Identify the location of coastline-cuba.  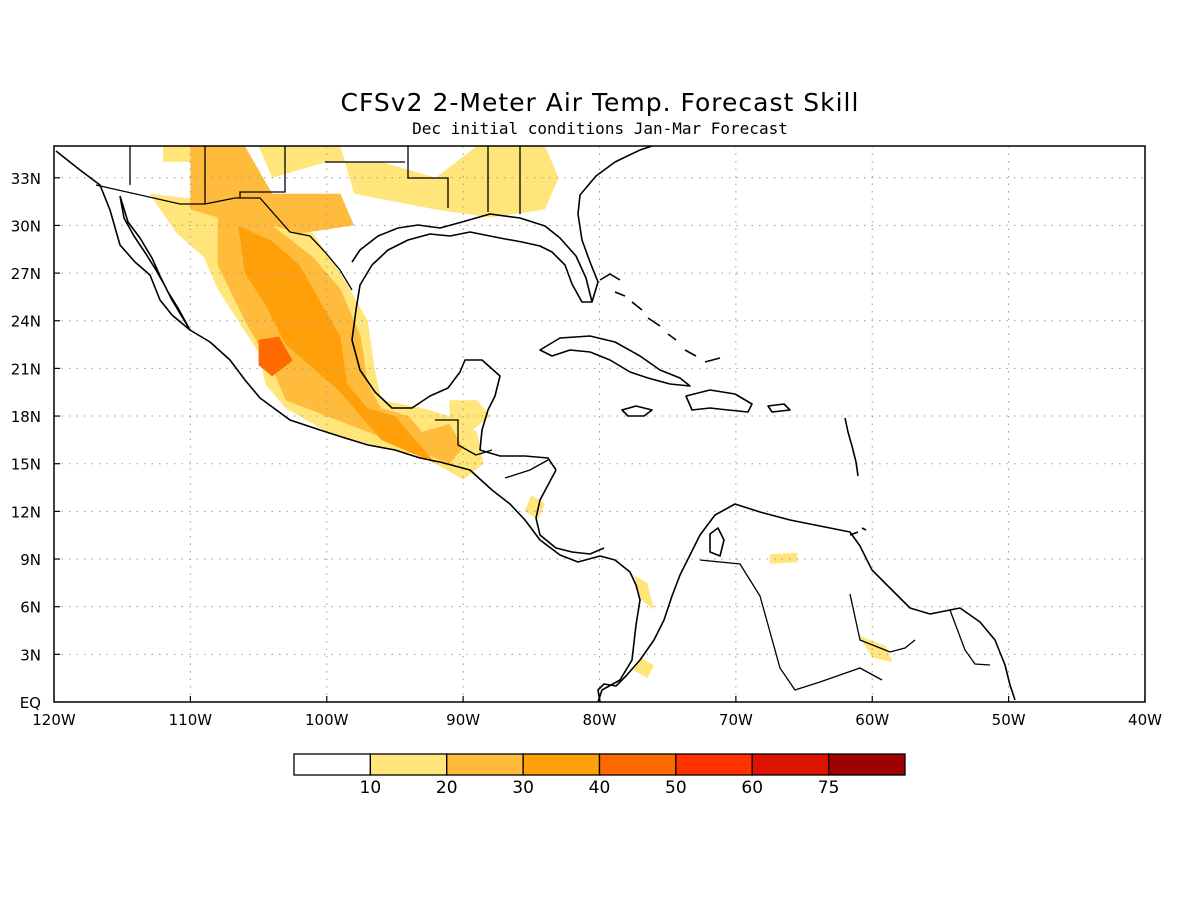
(615, 361).